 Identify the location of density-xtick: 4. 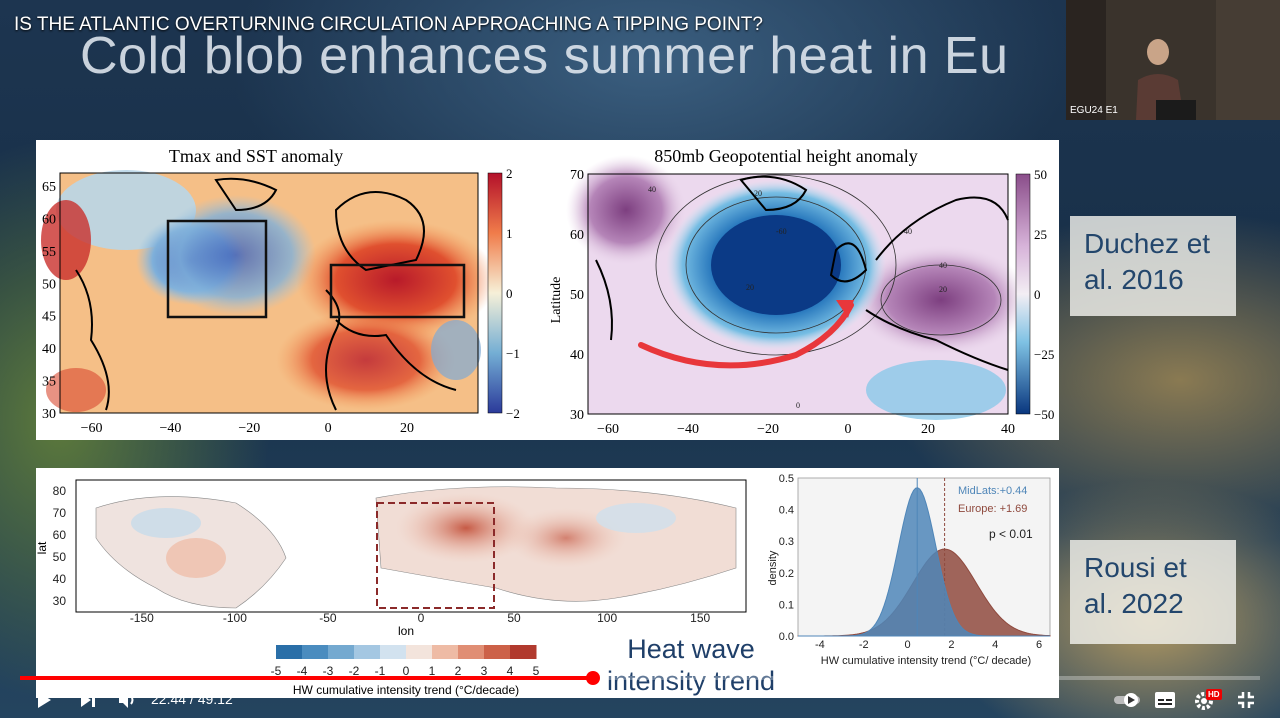
(995, 645).